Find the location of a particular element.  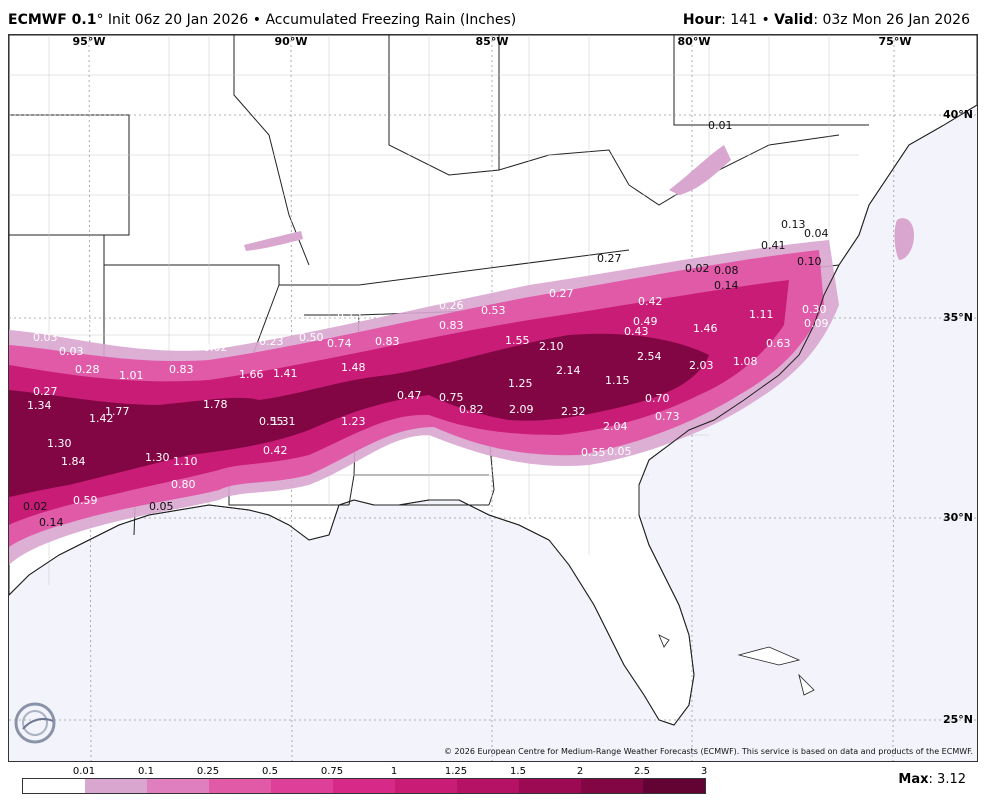

point-value-label: 0.63 is located at coordinates (778, 343).